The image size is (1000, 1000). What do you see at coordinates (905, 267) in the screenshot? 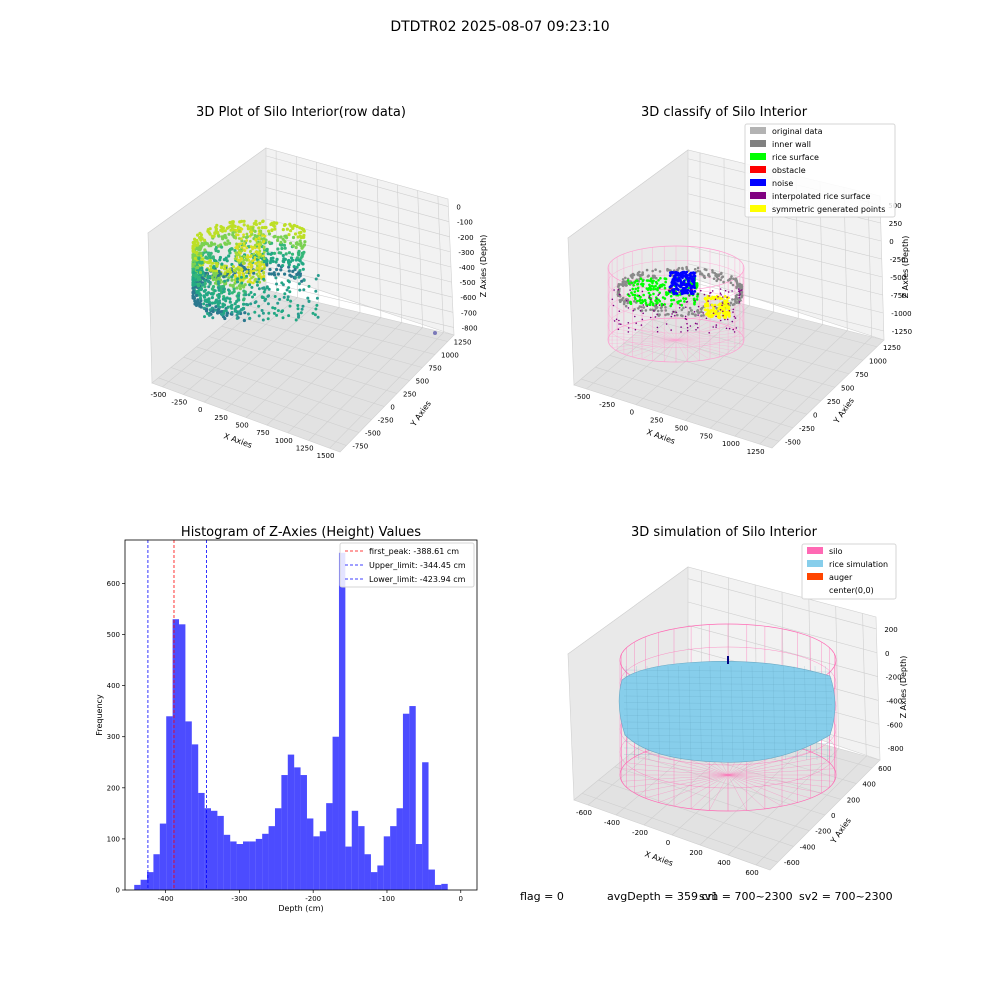
I see `panel2-zlabel: Z Axies (Depth)` at bounding box center [905, 267].